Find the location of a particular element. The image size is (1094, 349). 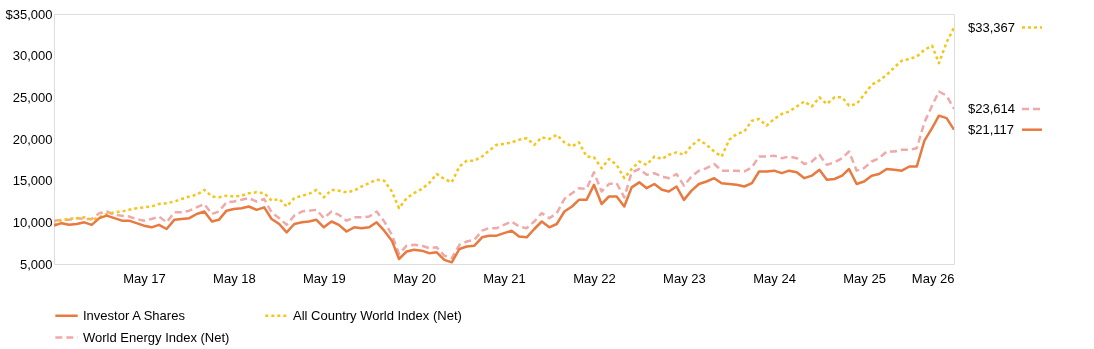

y-tick-label: 10,000 is located at coordinates (32, 222).